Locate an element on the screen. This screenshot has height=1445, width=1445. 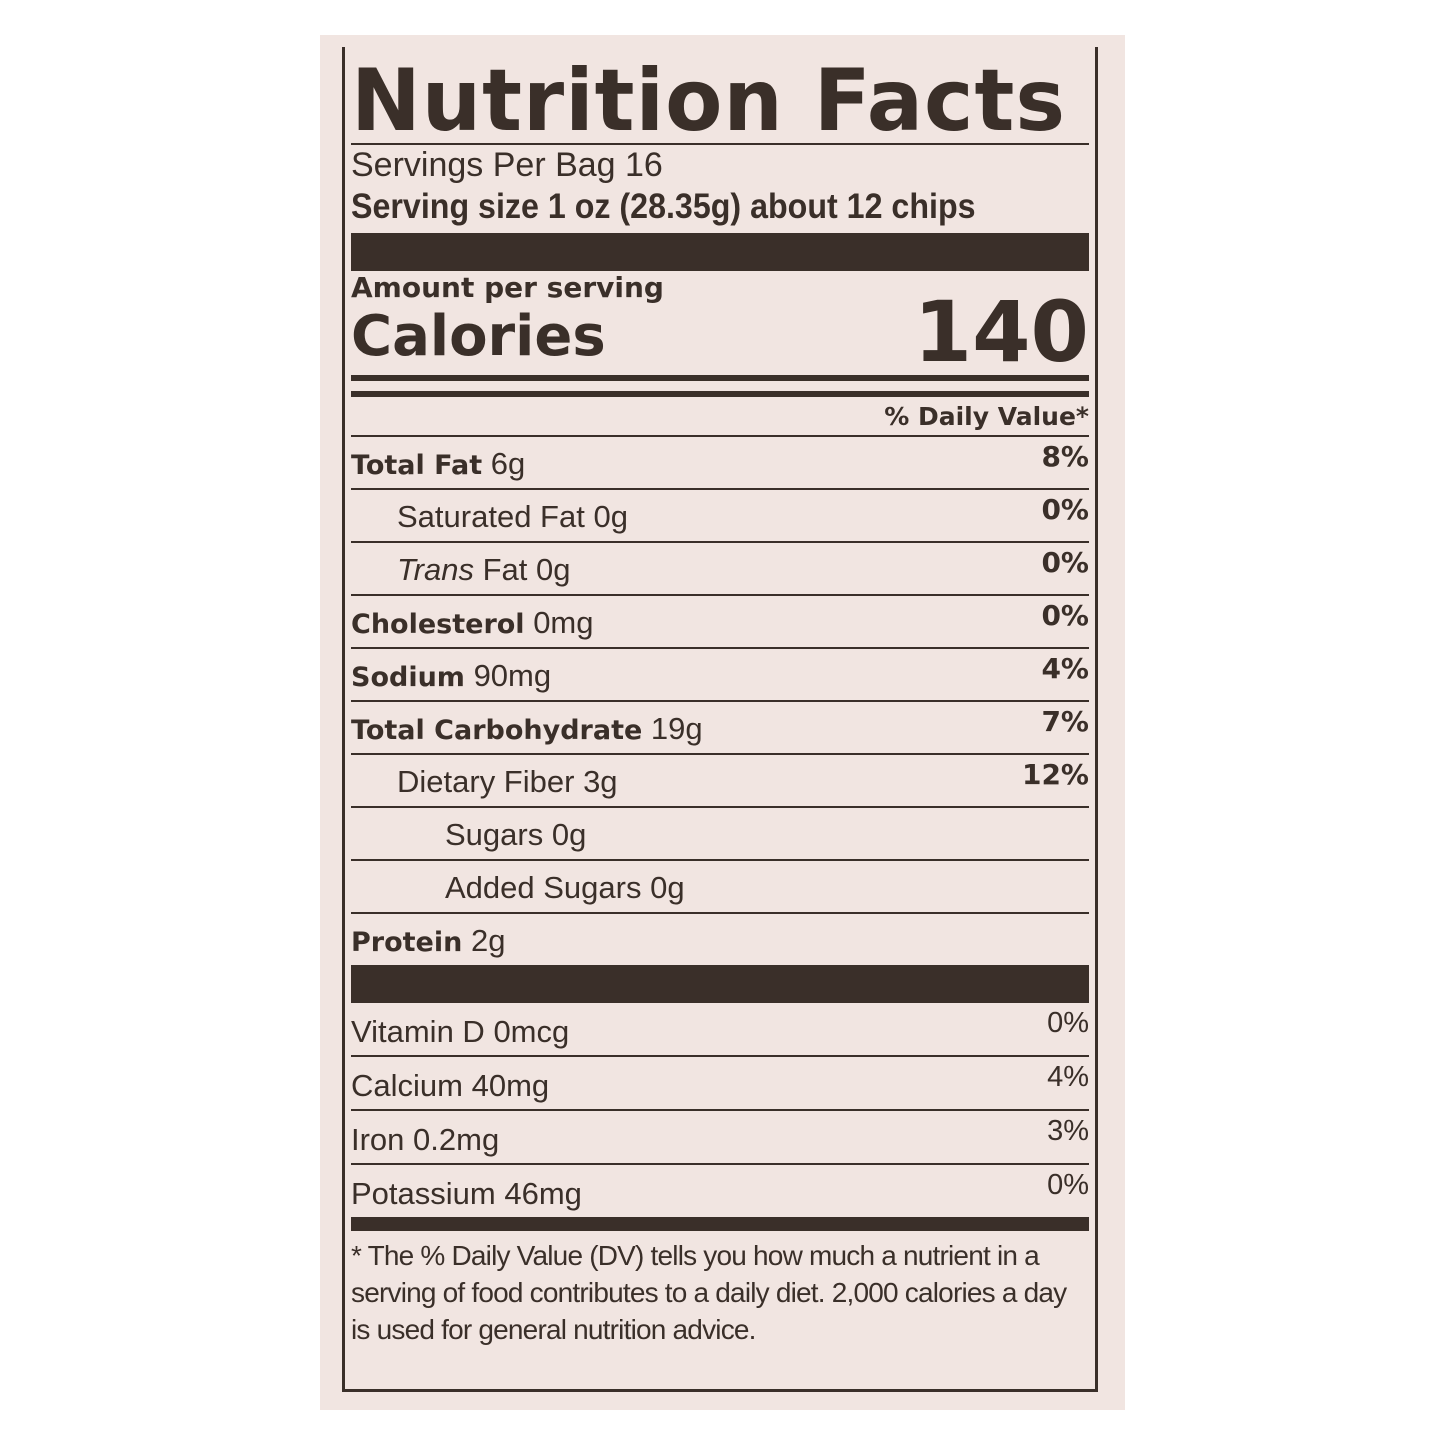
vitamin-label: Potassium 46mg is located at coordinates (466, 1191).